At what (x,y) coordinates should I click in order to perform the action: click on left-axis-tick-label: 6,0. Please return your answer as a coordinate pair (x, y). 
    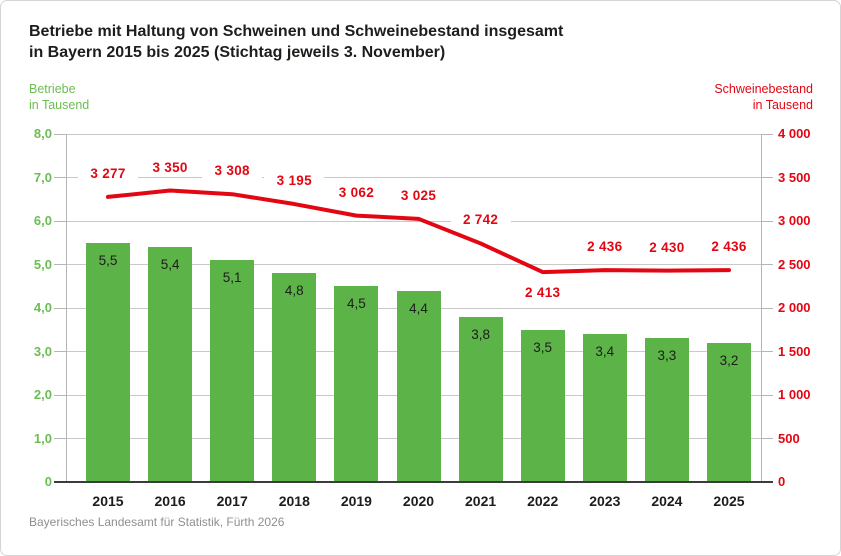
    Looking at the image, I should click on (42, 220).